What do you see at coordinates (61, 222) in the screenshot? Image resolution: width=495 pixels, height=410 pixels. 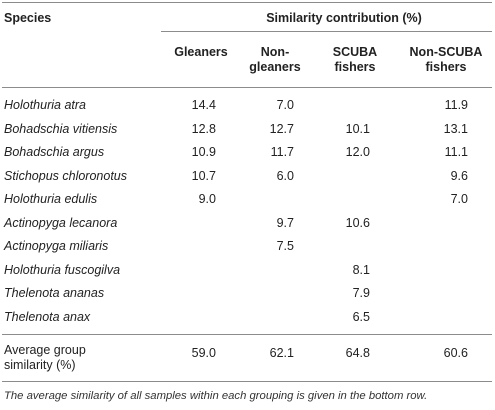 I see `species-name: Actinopyga lecanora` at bounding box center [61, 222].